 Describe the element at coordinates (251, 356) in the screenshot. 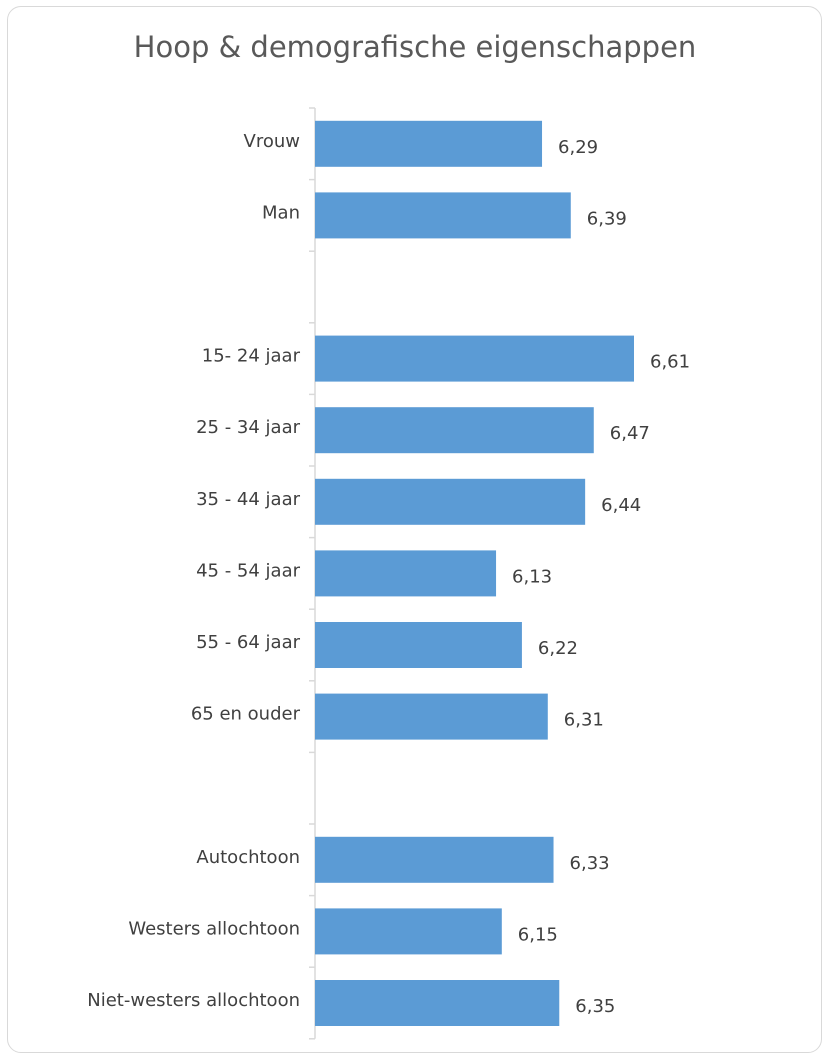

I see `category-label: 15- 24 jaar` at that location.